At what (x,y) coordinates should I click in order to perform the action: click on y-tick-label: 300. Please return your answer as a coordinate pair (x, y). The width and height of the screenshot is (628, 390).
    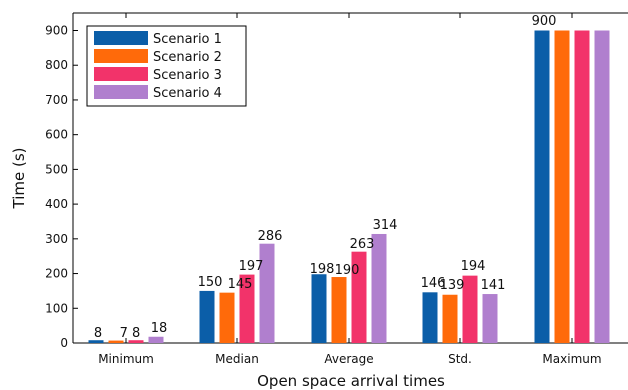
    Looking at the image, I should click on (56, 239).